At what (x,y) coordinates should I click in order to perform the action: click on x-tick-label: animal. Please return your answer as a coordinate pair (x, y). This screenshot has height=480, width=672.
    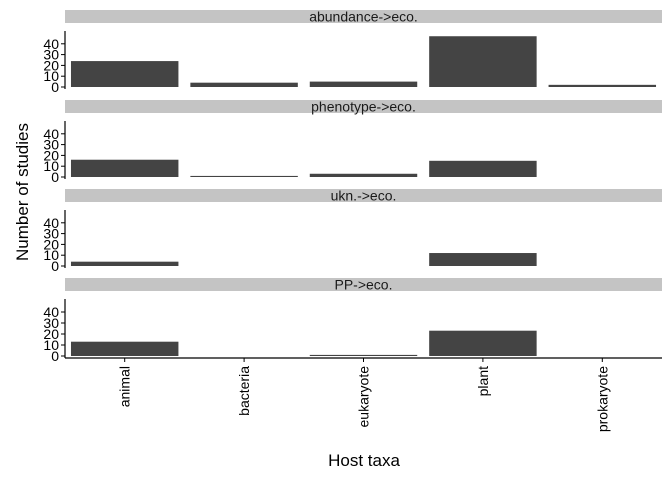
    Looking at the image, I should click on (125, 386).